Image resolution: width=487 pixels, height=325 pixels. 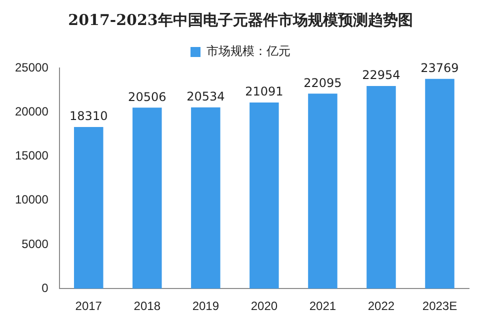 What do you see at coordinates (35, 243) in the screenshot?
I see `y-tick-label: 5000` at bounding box center [35, 243].